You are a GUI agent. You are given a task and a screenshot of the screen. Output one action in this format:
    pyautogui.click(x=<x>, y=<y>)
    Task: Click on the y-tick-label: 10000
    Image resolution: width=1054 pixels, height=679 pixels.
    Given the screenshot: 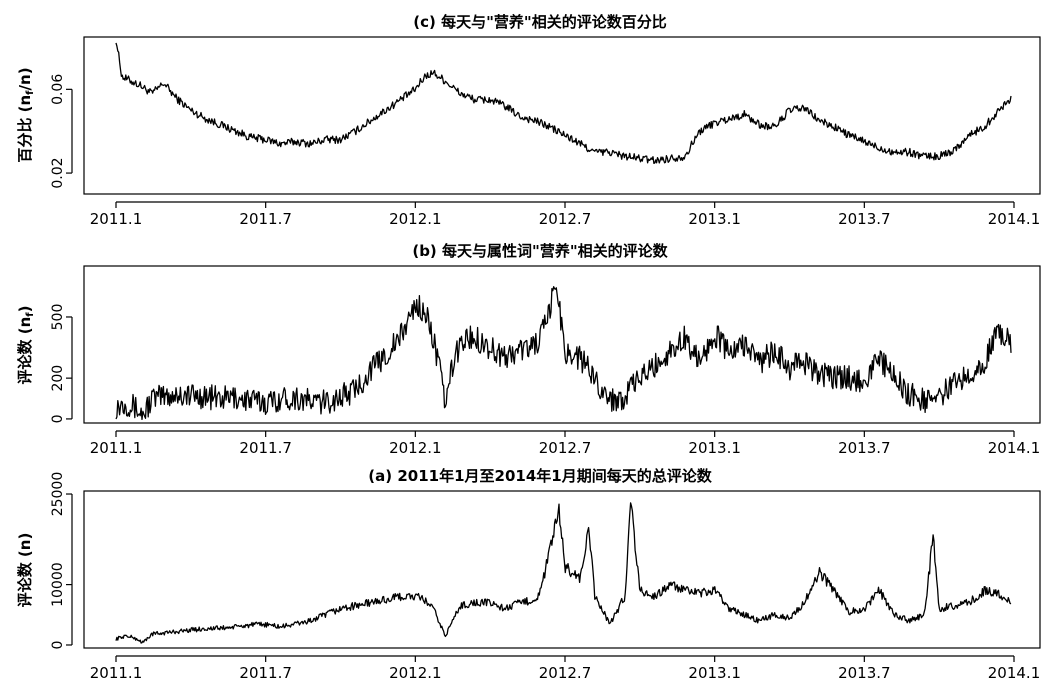 What is the action you would take?
    pyautogui.click(x=58, y=584)
    